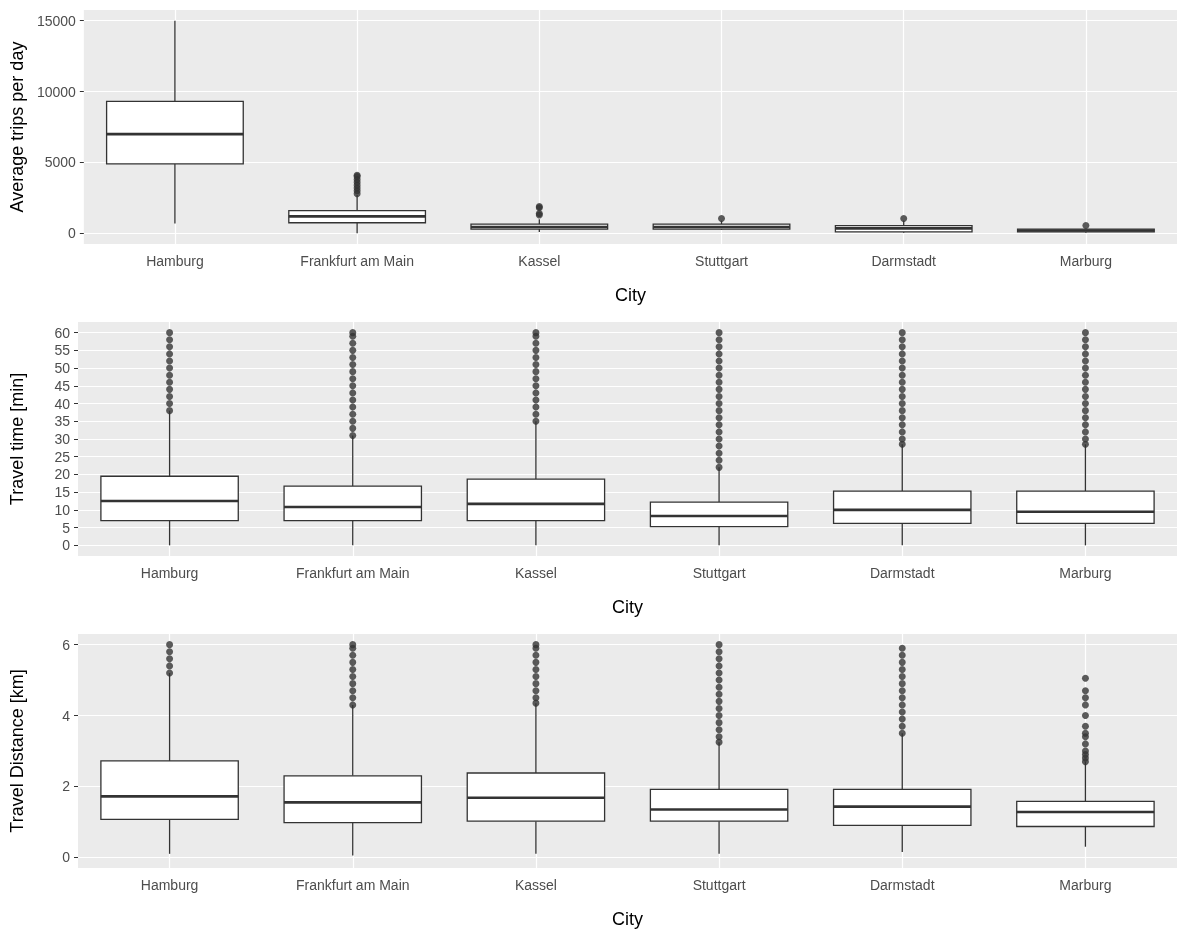 This screenshot has height=936, width=1183. Describe the element at coordinates (62, 368) in the screenshot. I see `y-tick-label: 50` at that location.